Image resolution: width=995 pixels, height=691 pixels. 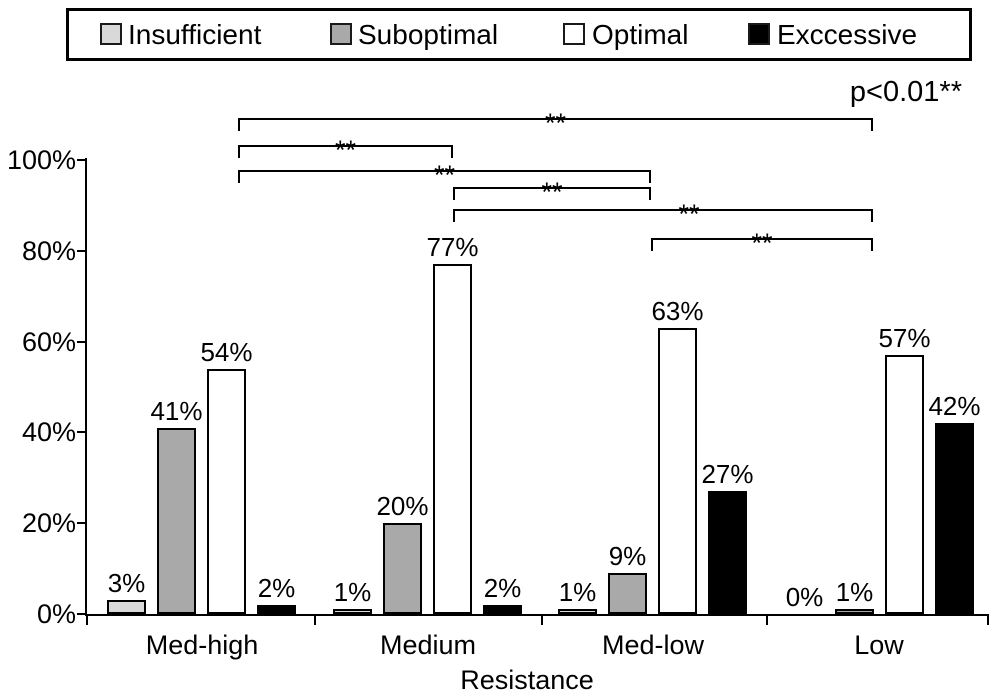 What do you see at coordinates (577, 611) in the screenshot?
I see `bar-insufficient-med-low` at bounding box center [577, 611].